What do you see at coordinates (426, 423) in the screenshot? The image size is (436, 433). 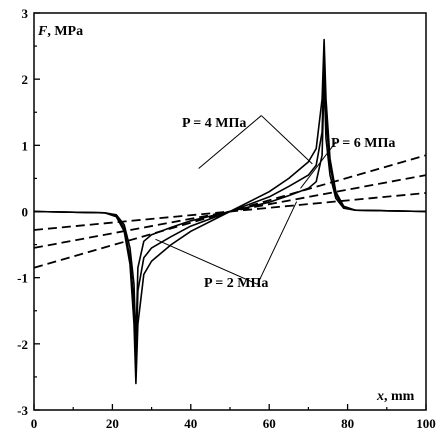 I see `x-tick-label: 100` at bounding box center [426, 423].